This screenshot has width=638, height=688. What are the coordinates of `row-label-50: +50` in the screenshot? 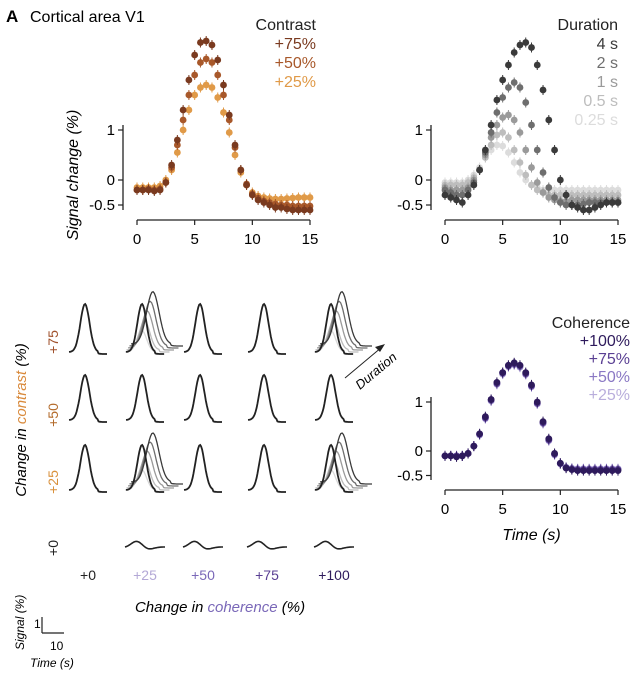 It's located at (53, 415).